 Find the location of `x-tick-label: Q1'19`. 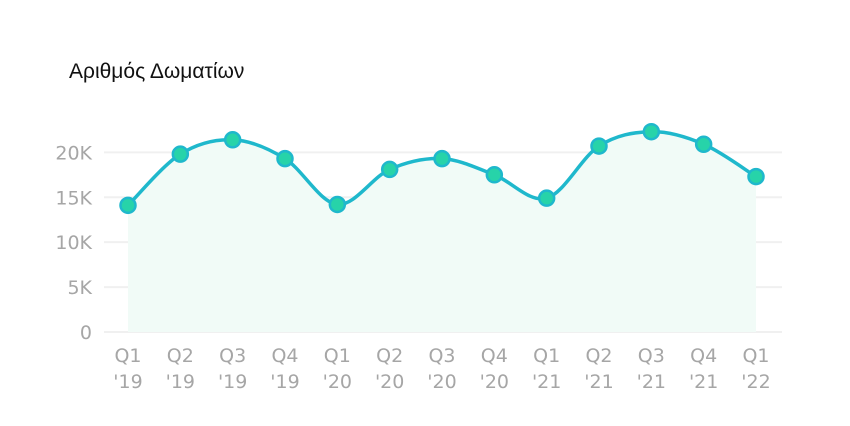

x-tick-label: Q1'19 is located at coordinates (127, 369).